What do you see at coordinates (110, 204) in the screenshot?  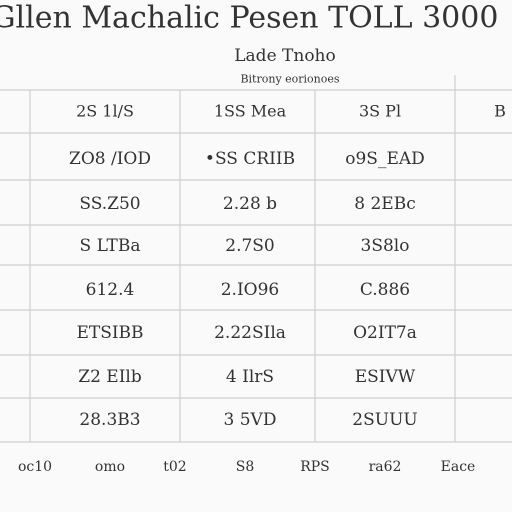 I see `table-cell: SS.Z50` at bounding box center [110, 204].